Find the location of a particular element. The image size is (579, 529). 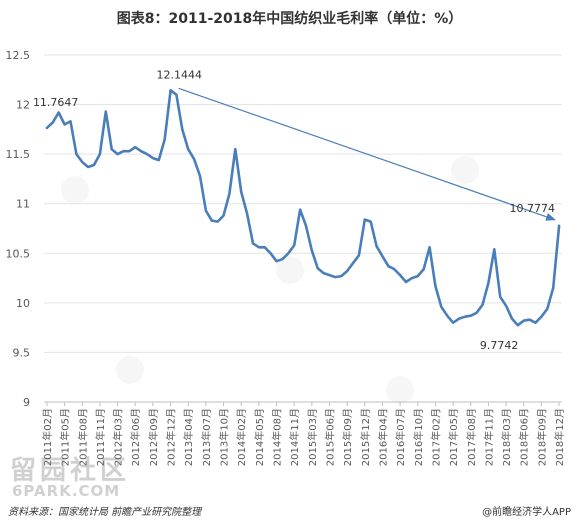

data-label: 11.7647 is located at coordinates (55, 102).